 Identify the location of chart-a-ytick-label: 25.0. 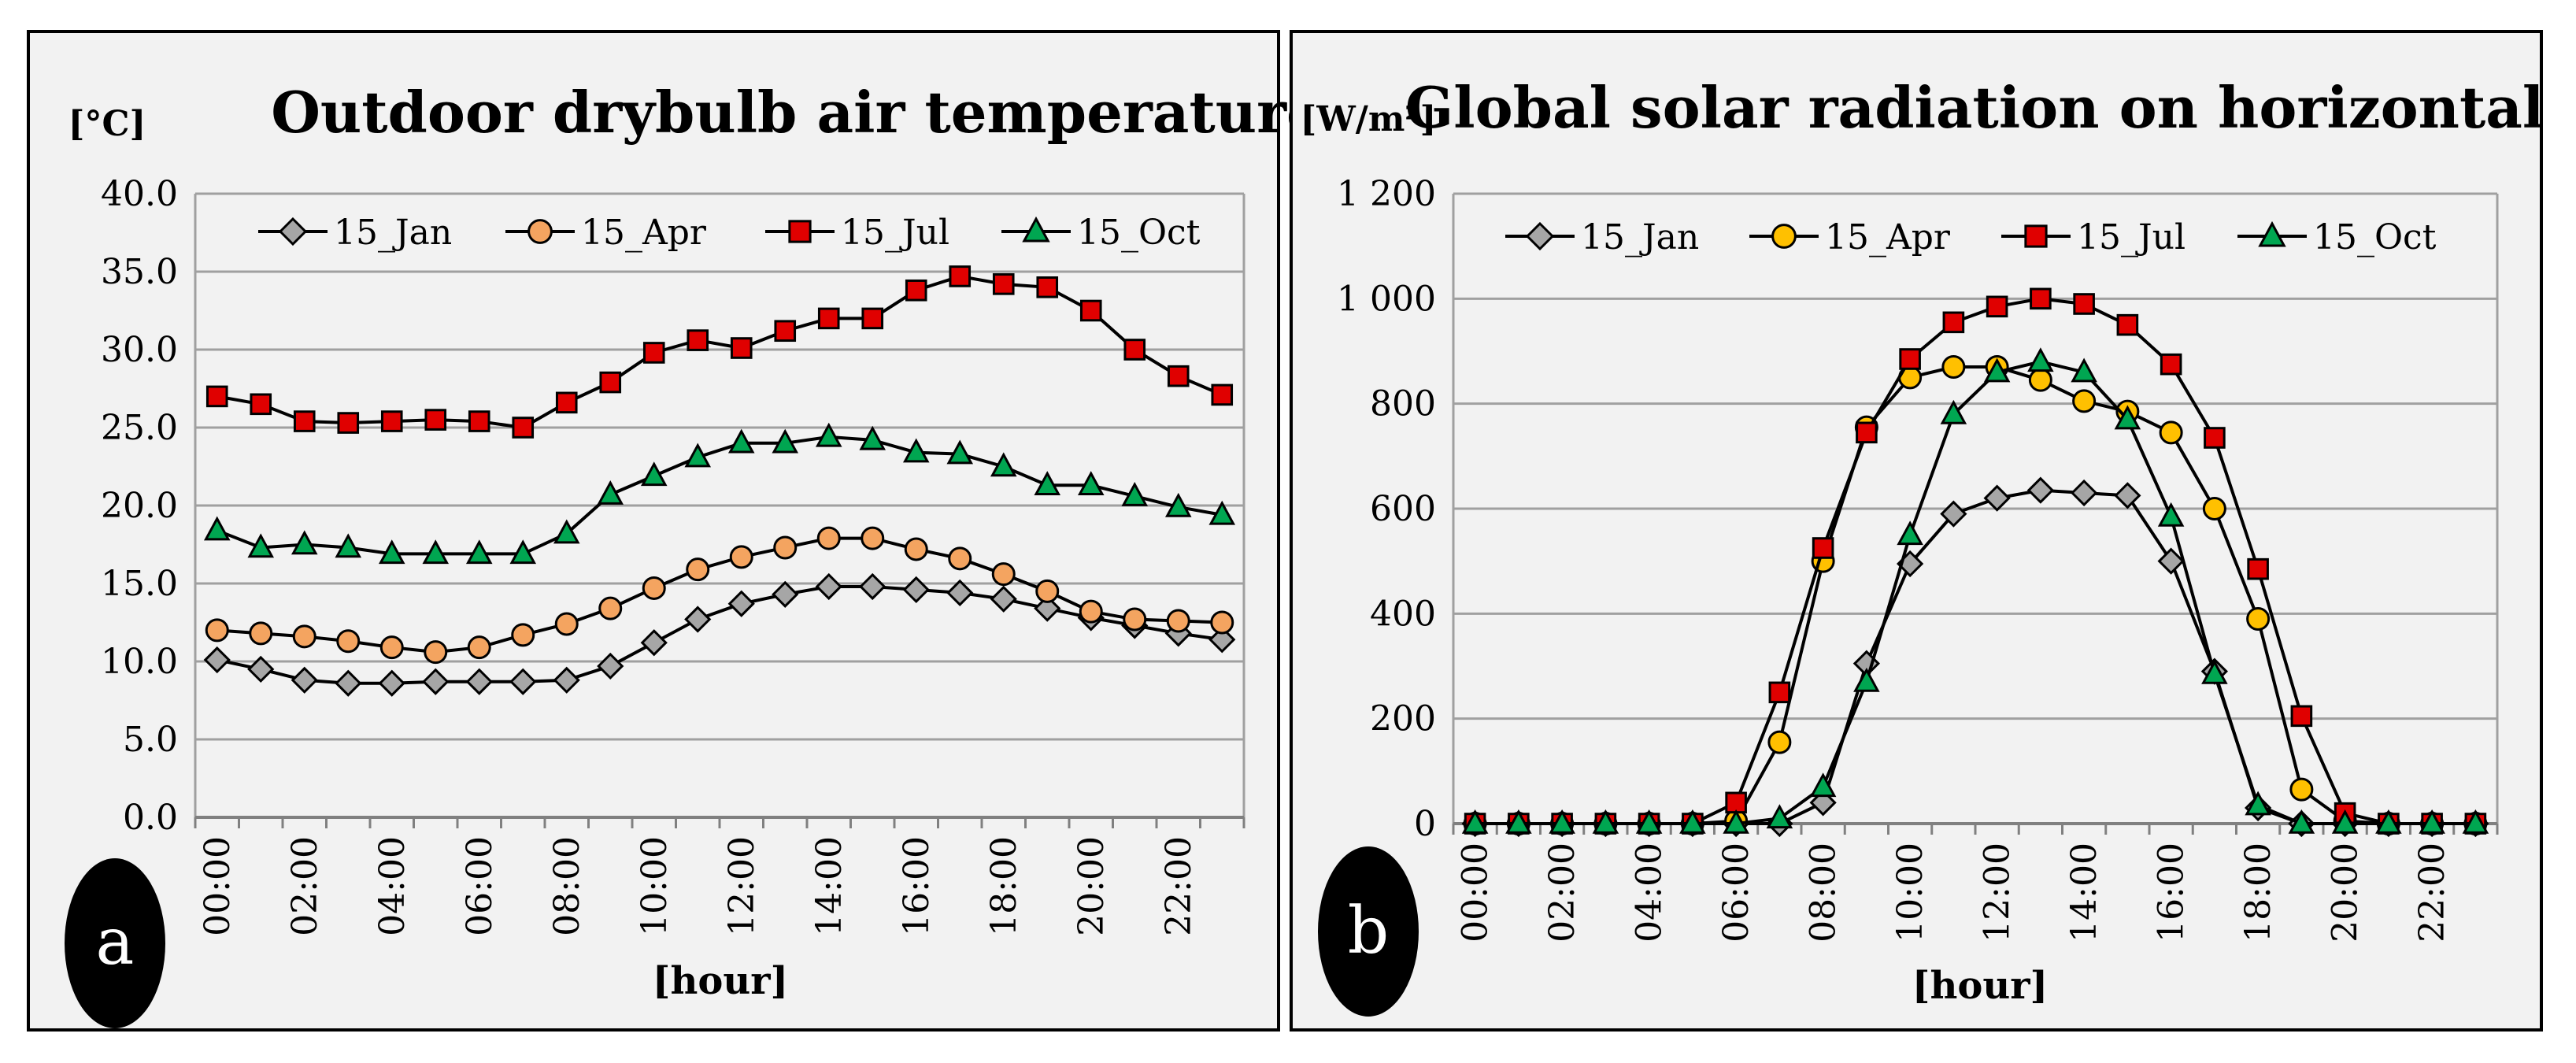
(139, 428).